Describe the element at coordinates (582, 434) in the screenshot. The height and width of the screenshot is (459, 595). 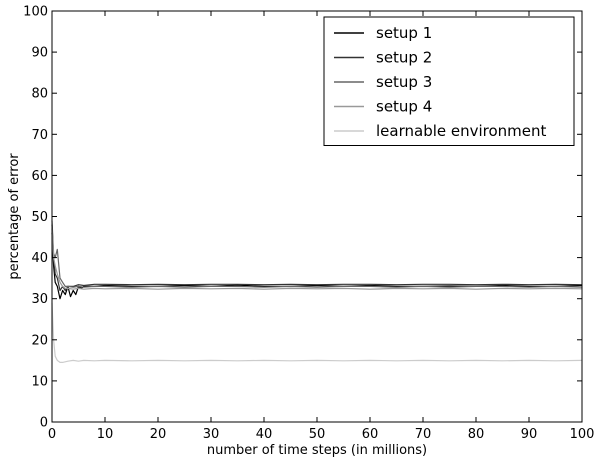
I see `x-tick-label: 100` at that location.